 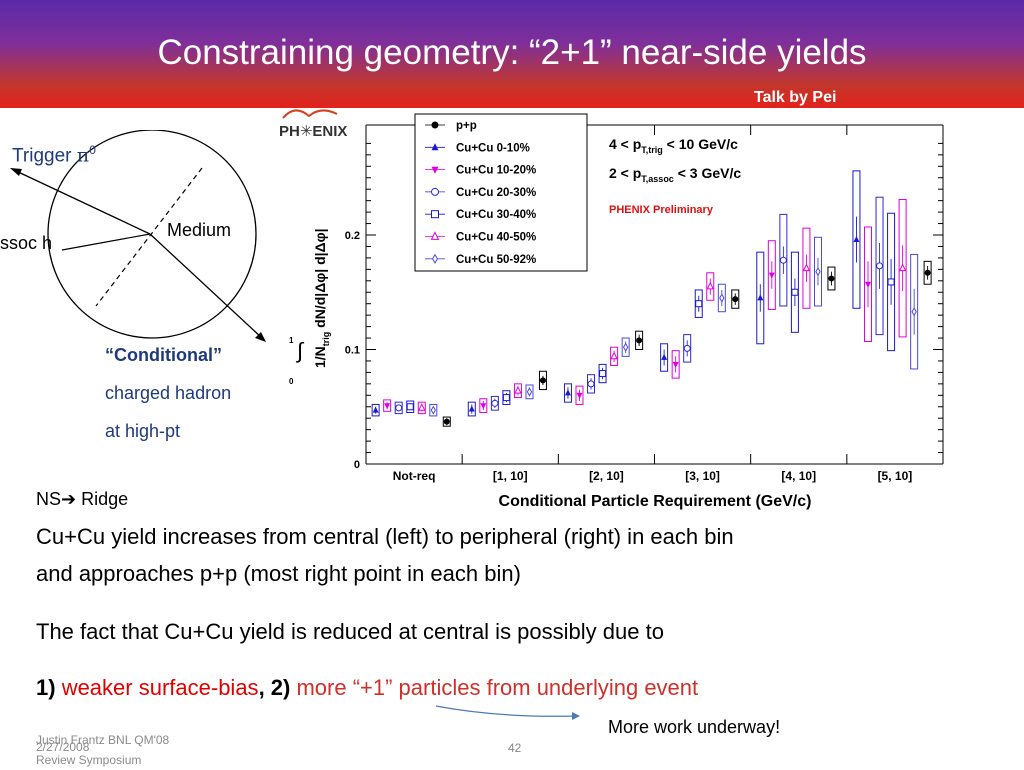 I want to click on series-cu-cu-40-50-, so click(x=662, y=307).